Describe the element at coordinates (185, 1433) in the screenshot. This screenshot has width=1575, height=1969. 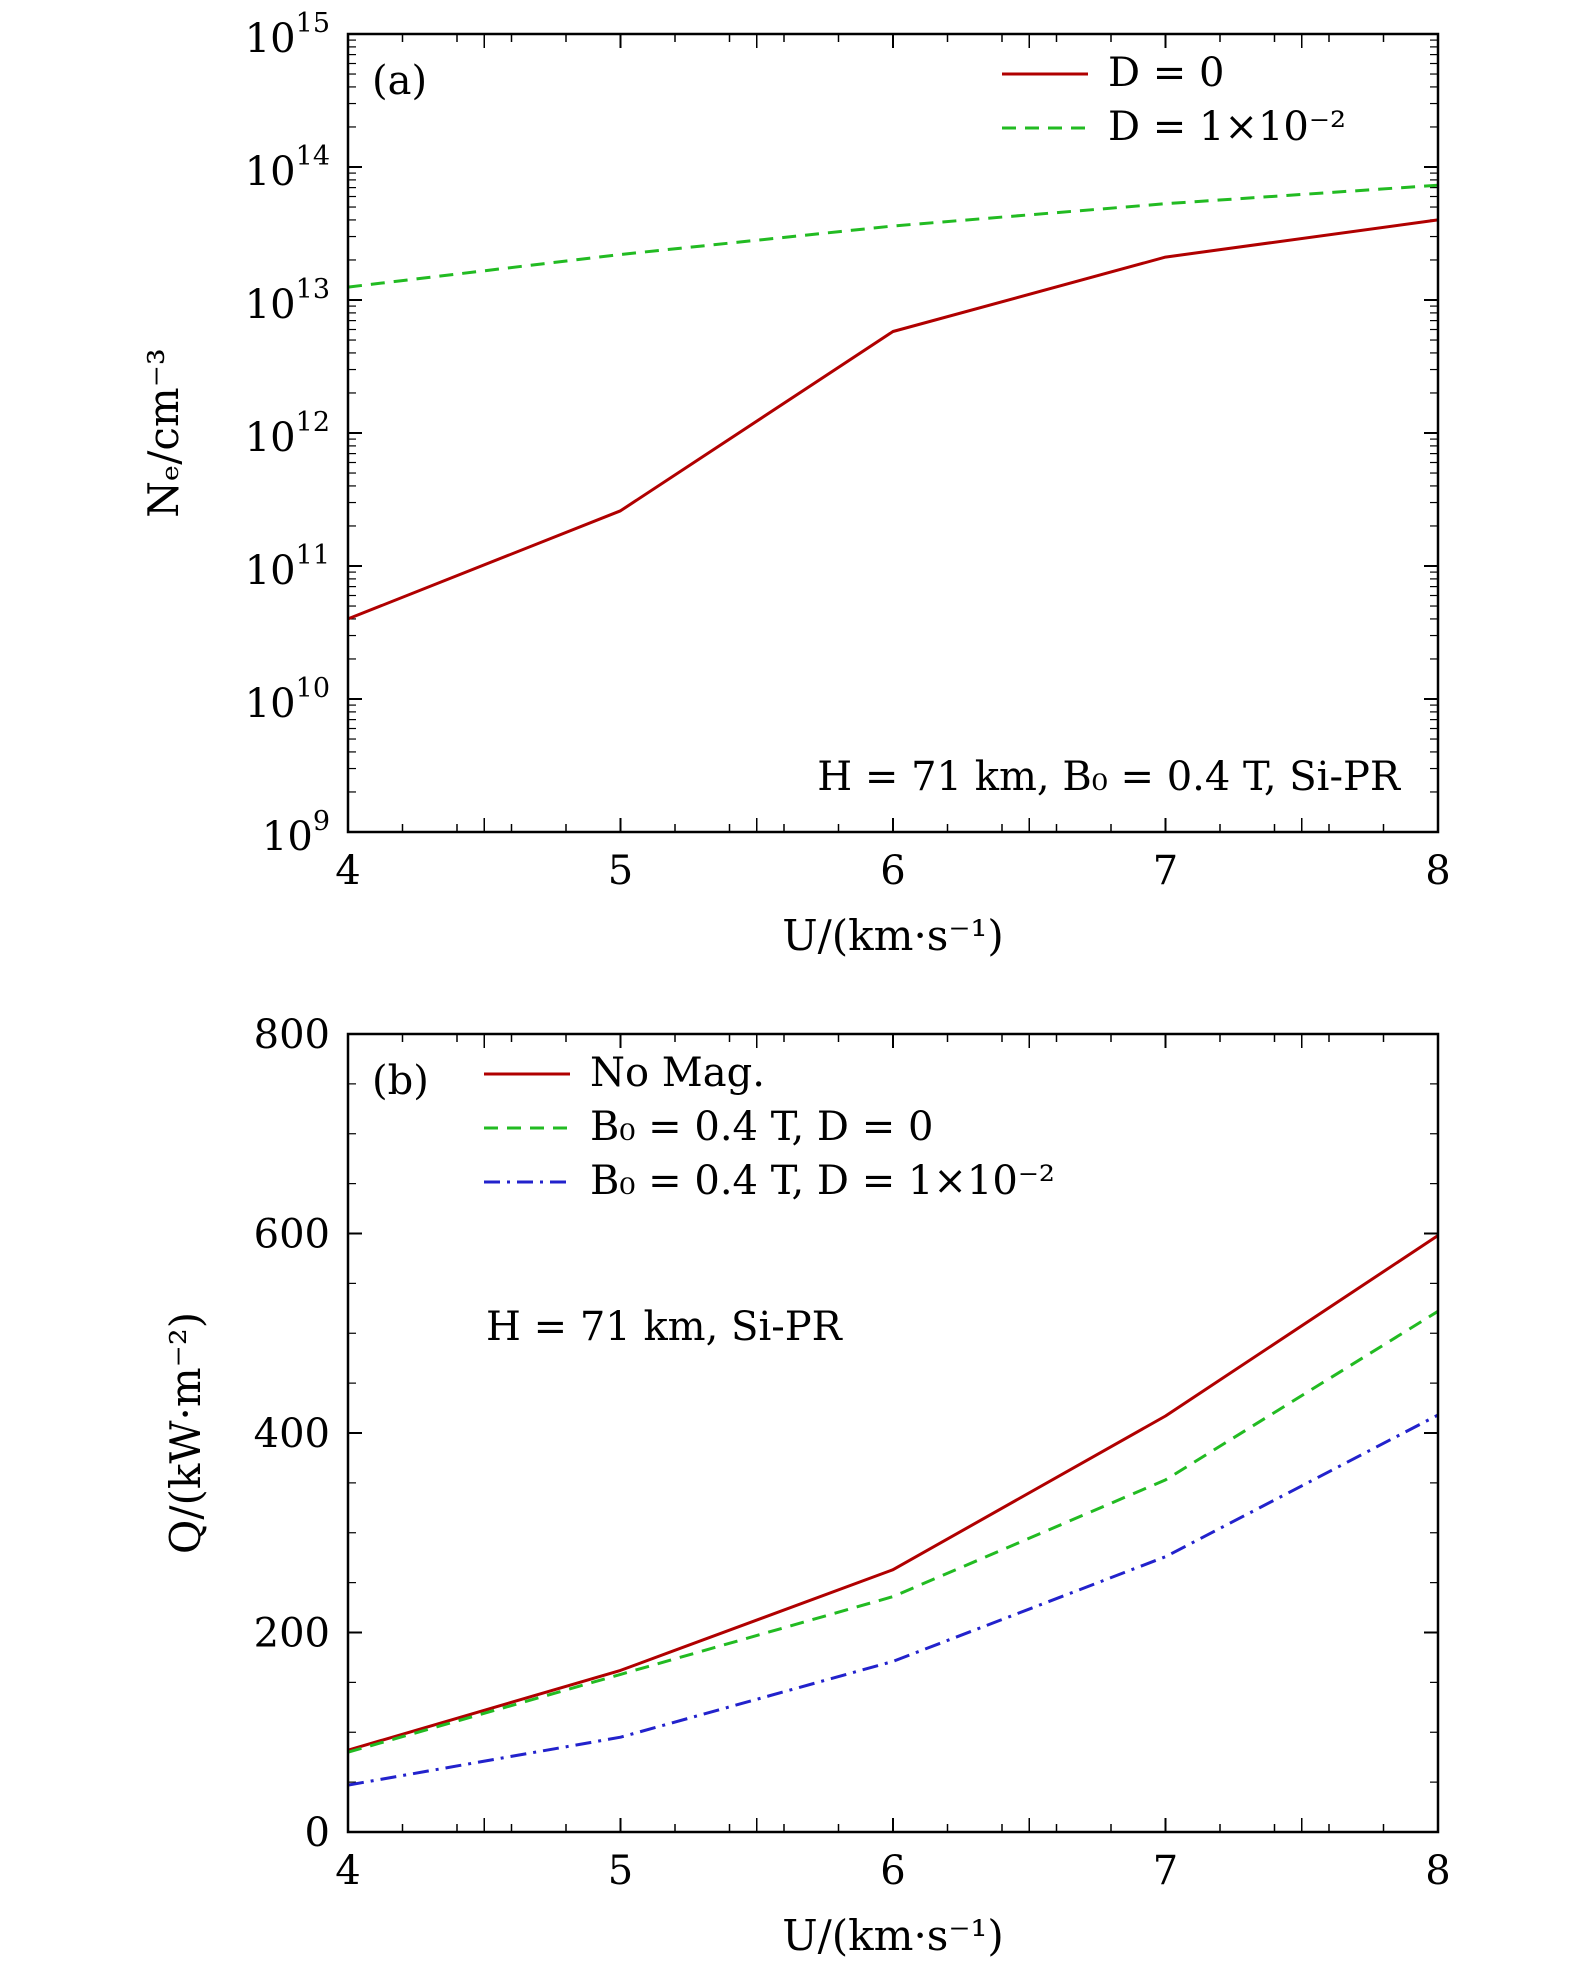
I see `panel-b-y-axis-label: Q/(kW·m⁻²)` at that location.